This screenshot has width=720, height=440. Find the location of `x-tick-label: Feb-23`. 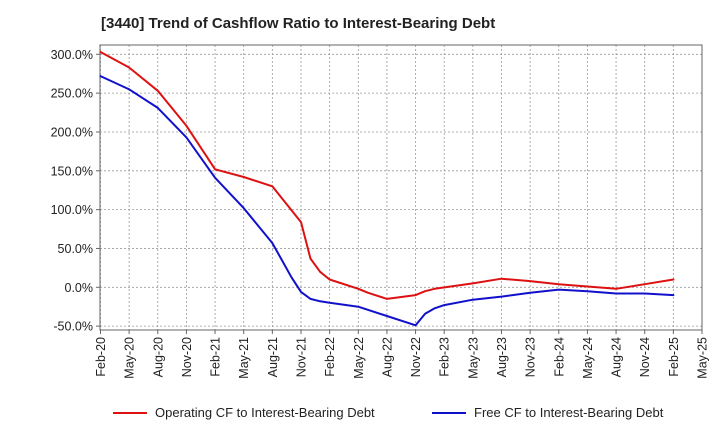

x-tick-label: Feb-23 is located at coordinates (445, 357).